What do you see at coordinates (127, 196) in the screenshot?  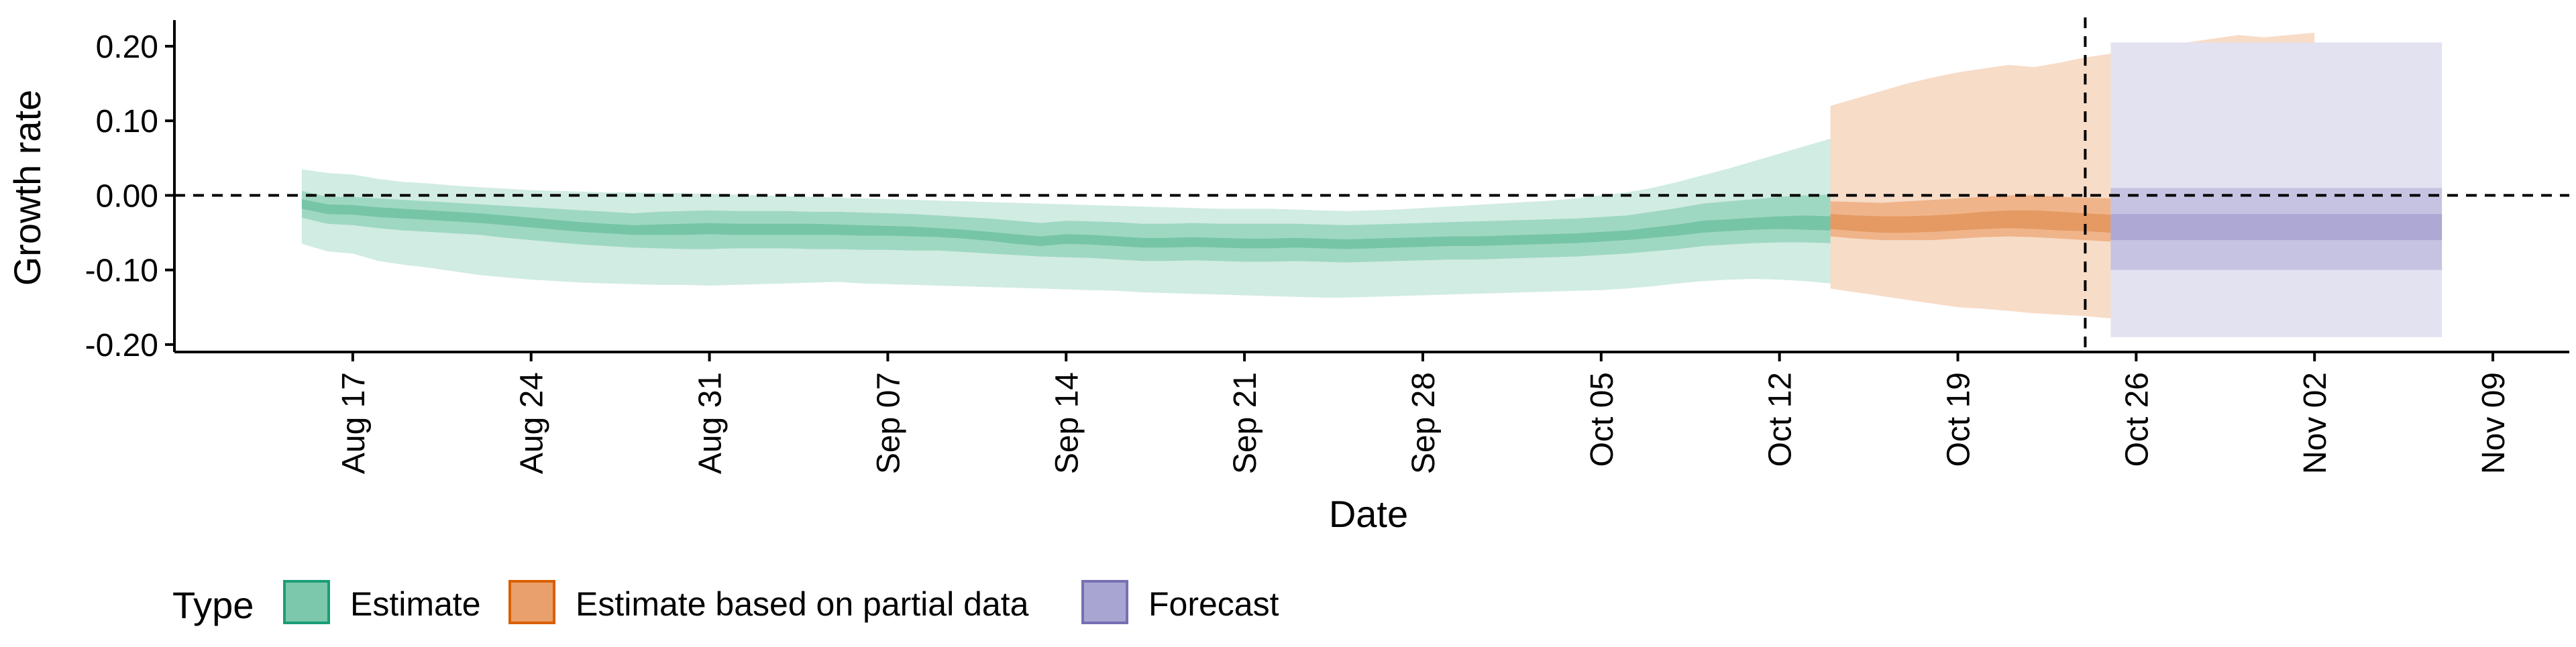 I see `y-tick-label: 0.00` at bounding box center [127, 196].